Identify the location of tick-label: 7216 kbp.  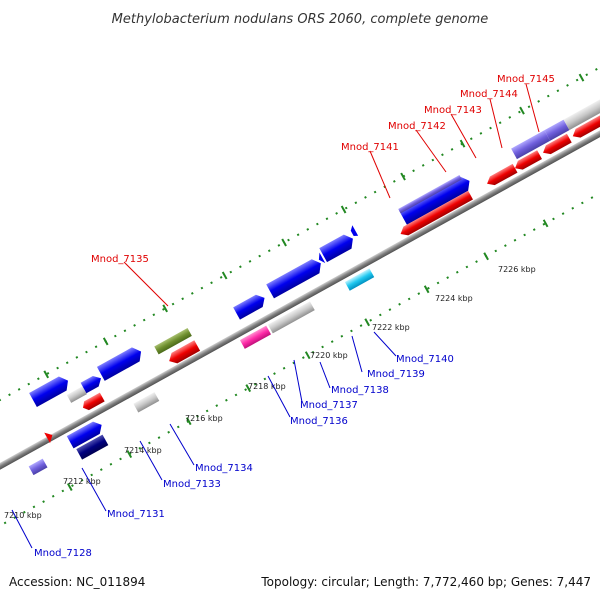
(204, 418).